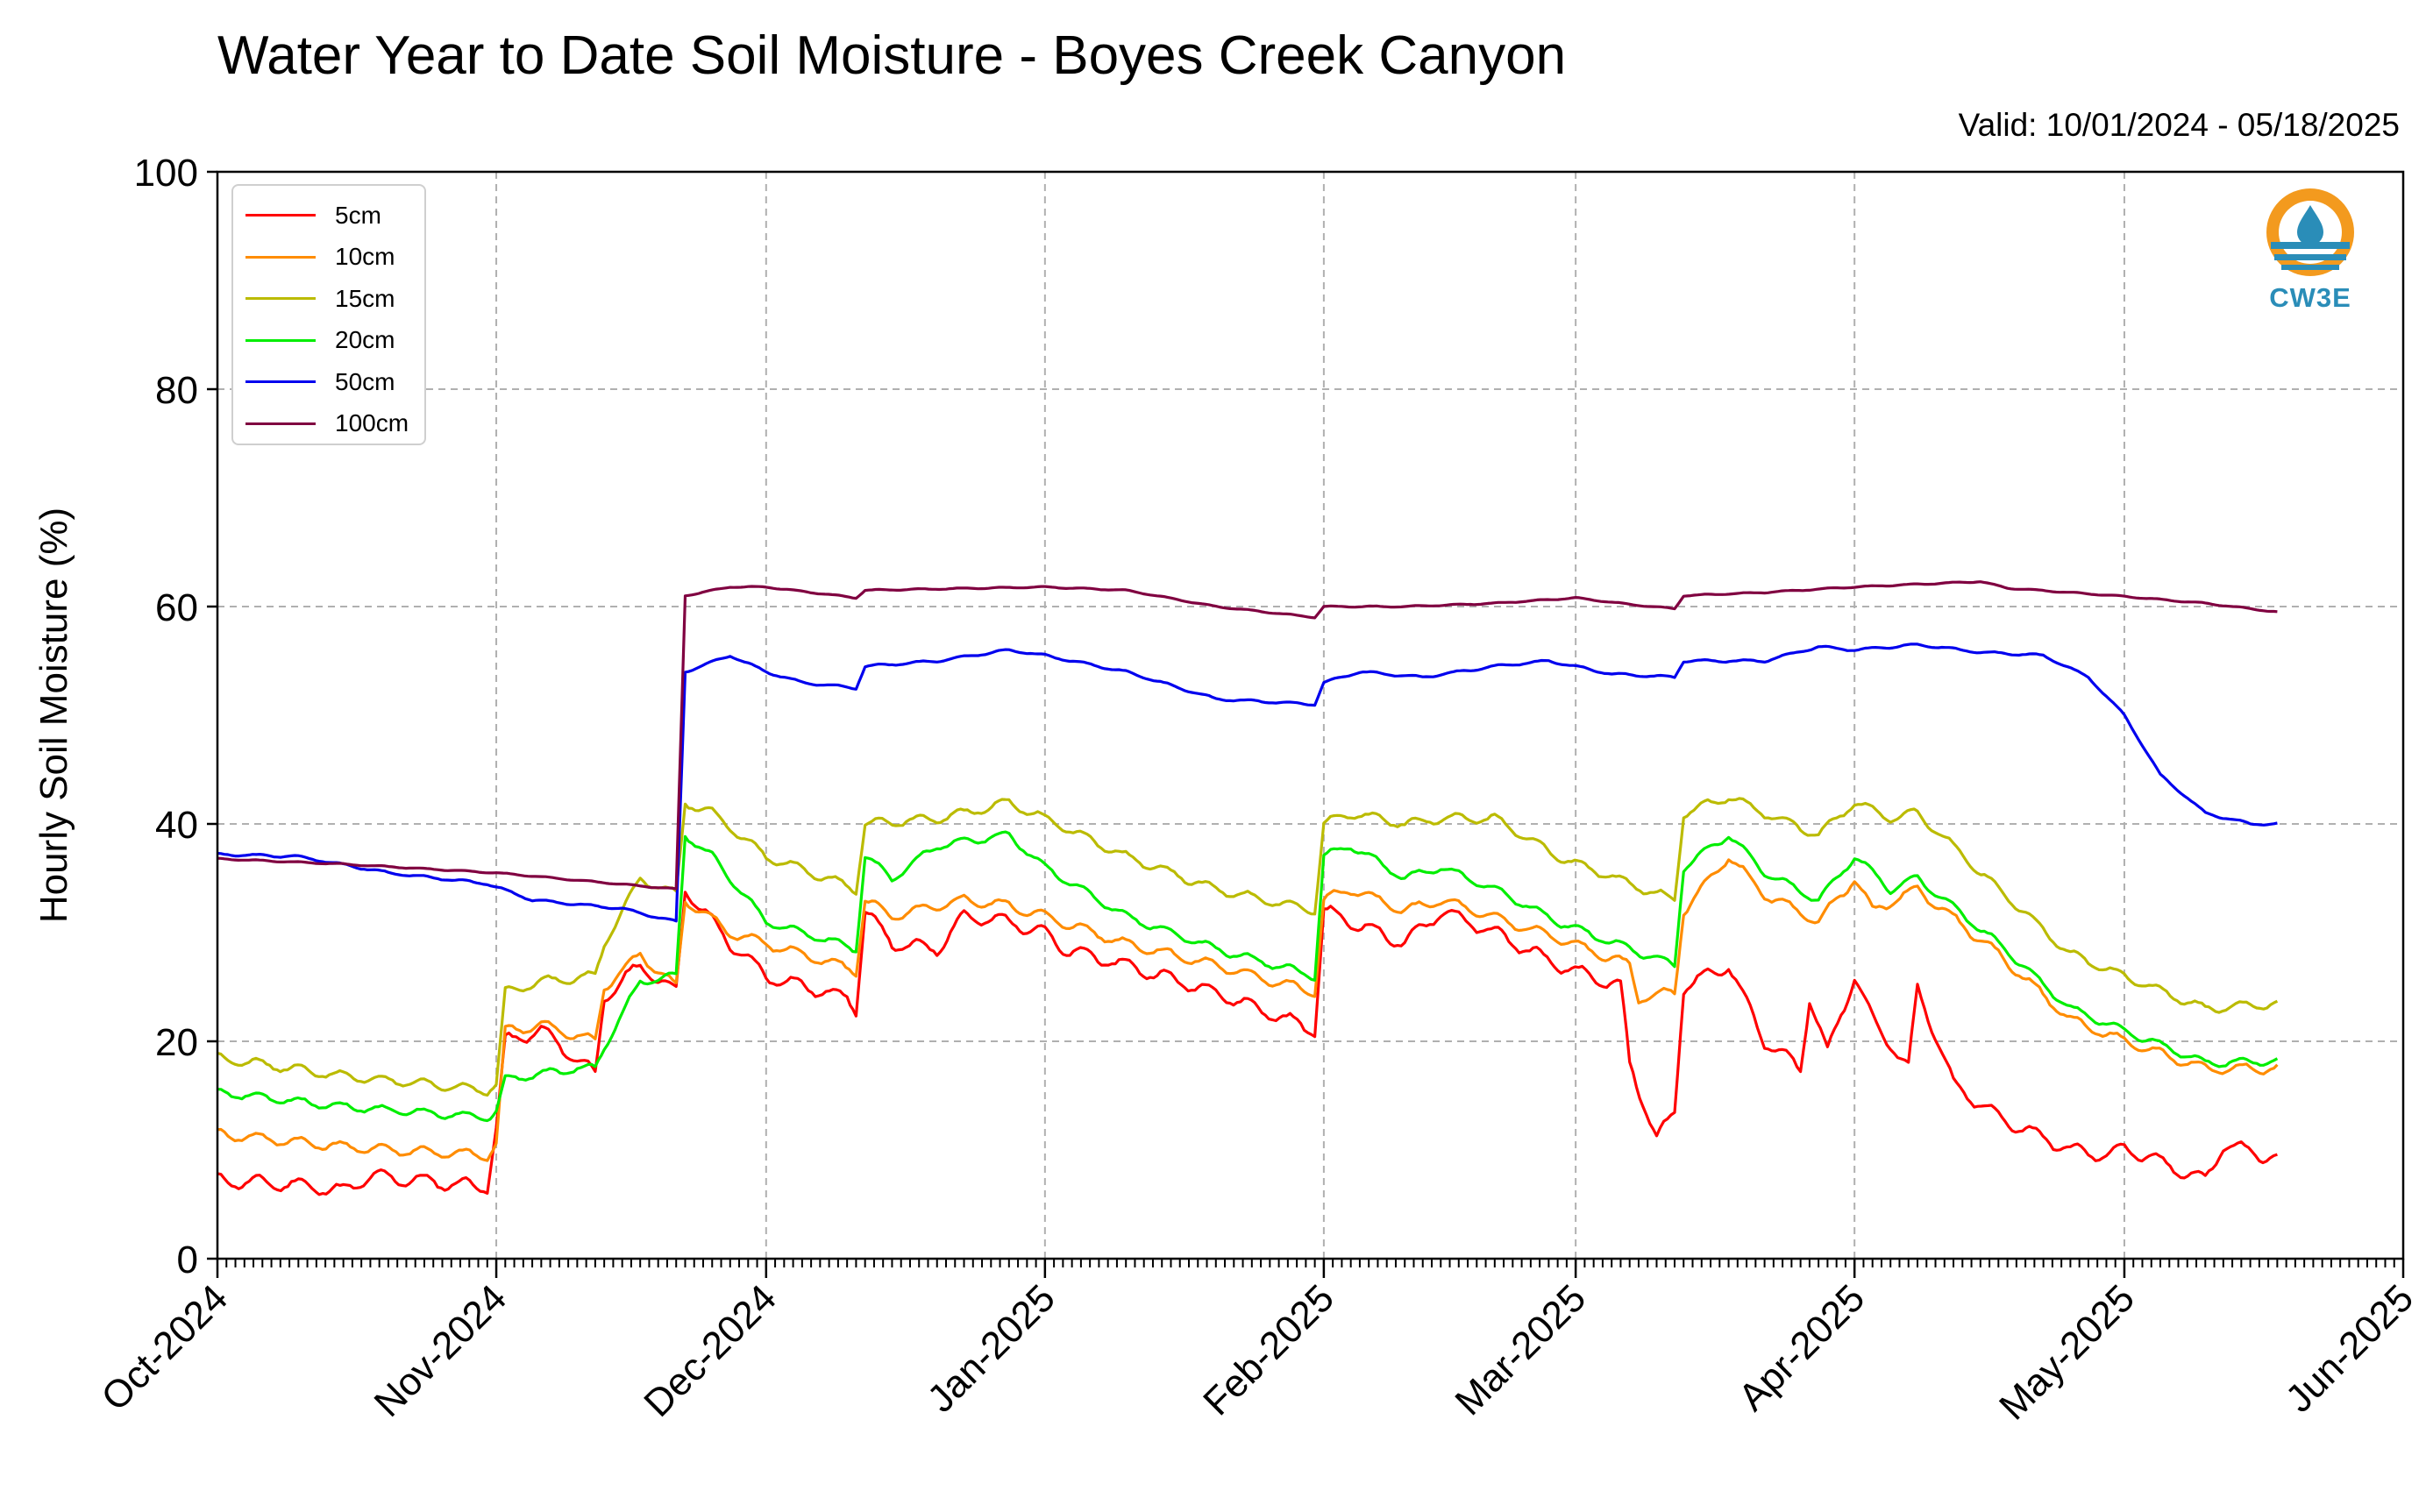 The image size is (2426, 1512). I want to click on legend-item-20cm: 20cm, so click(328, 341).